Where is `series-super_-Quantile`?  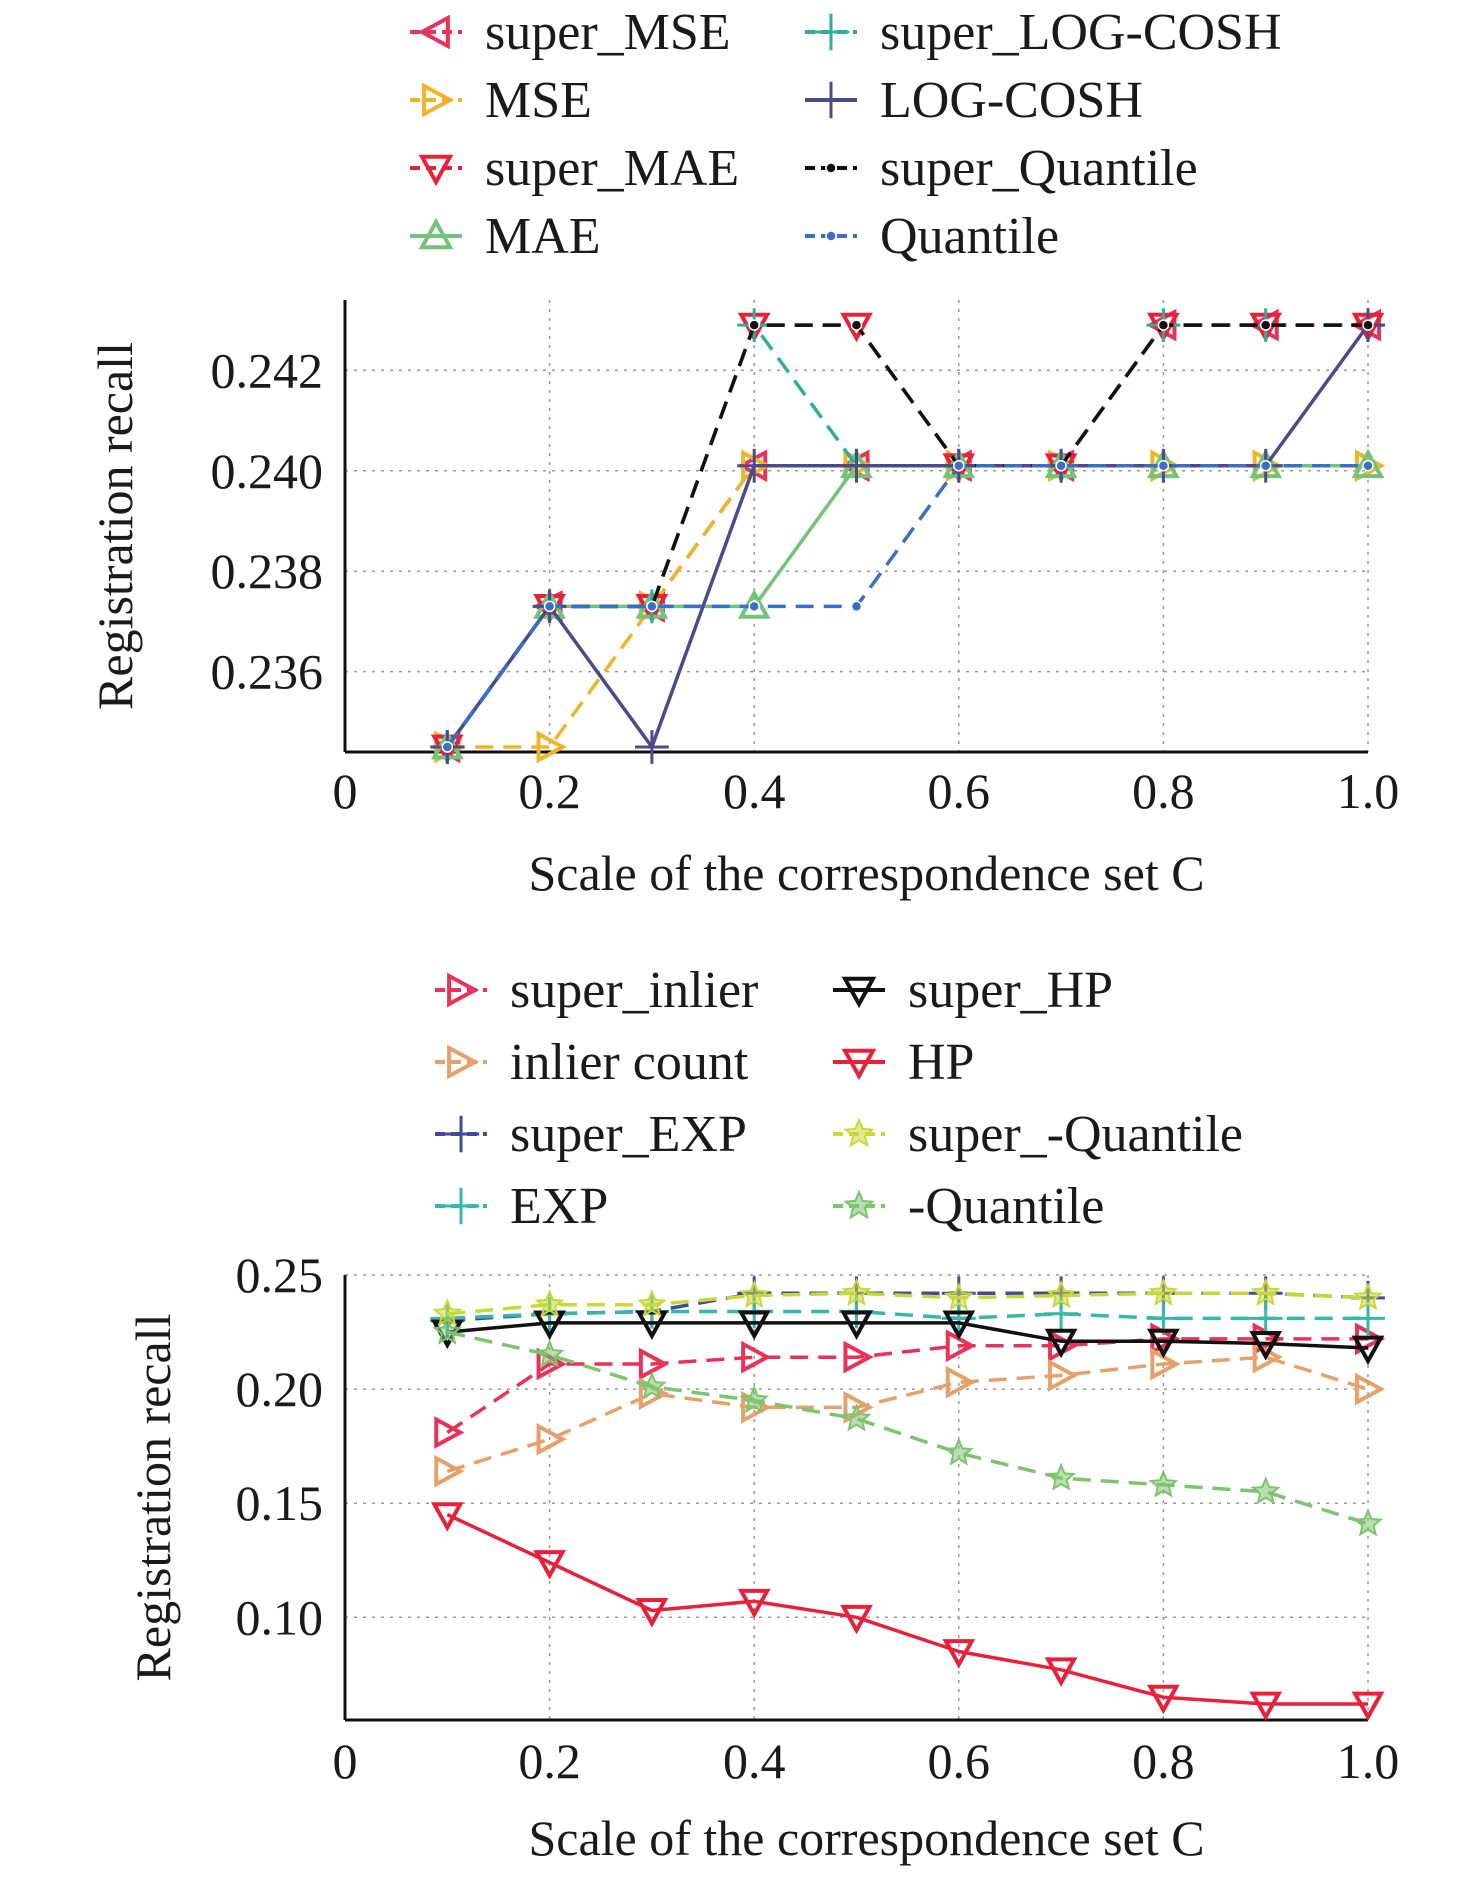
series-super_-Quantile is located at coordinates (907, 1302).